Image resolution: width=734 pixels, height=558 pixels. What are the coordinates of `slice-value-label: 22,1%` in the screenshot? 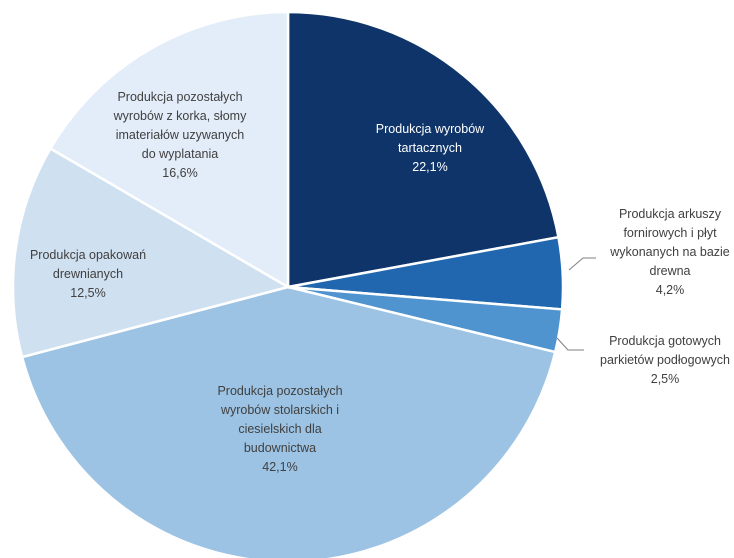 It's located at (429, 167).